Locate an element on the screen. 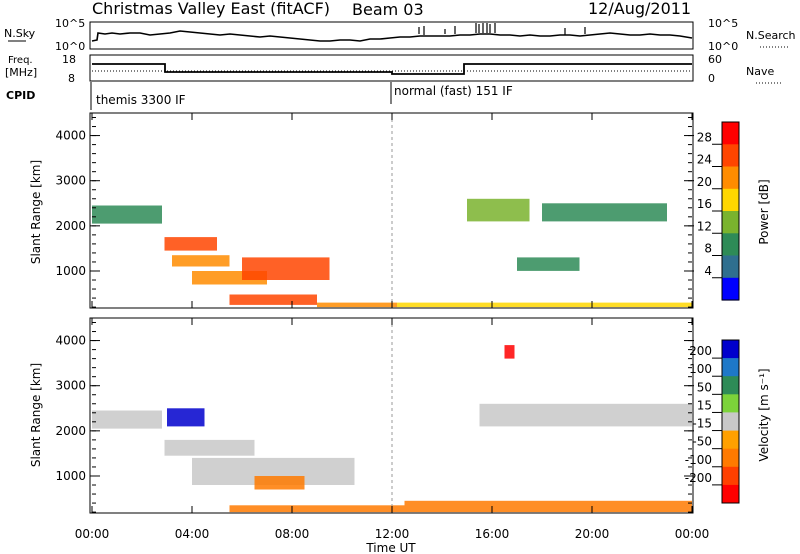 The image size is (800, 554). colorbar-tick-label: 16 is located at coordinates (704, 204).